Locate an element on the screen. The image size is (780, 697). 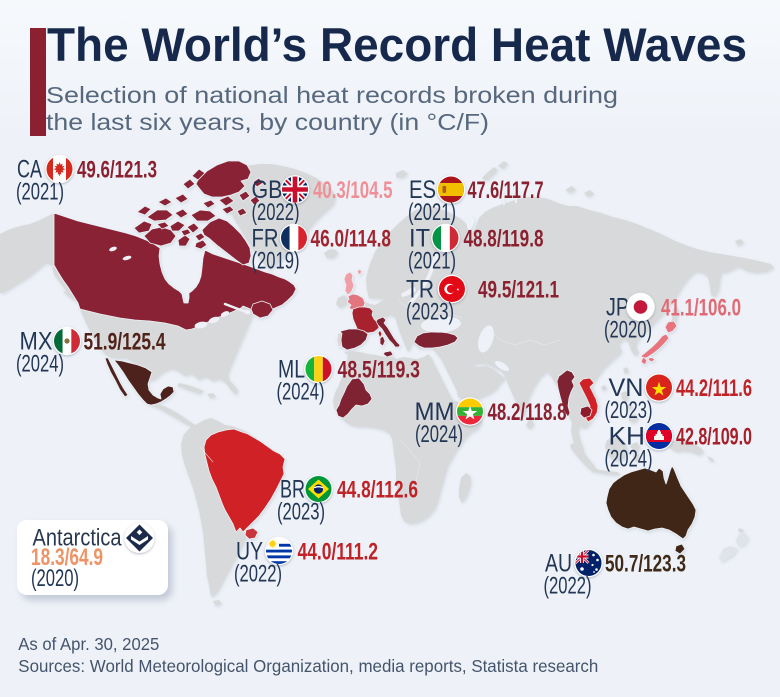
svg-text: KH is located at coordinates (627, 437).